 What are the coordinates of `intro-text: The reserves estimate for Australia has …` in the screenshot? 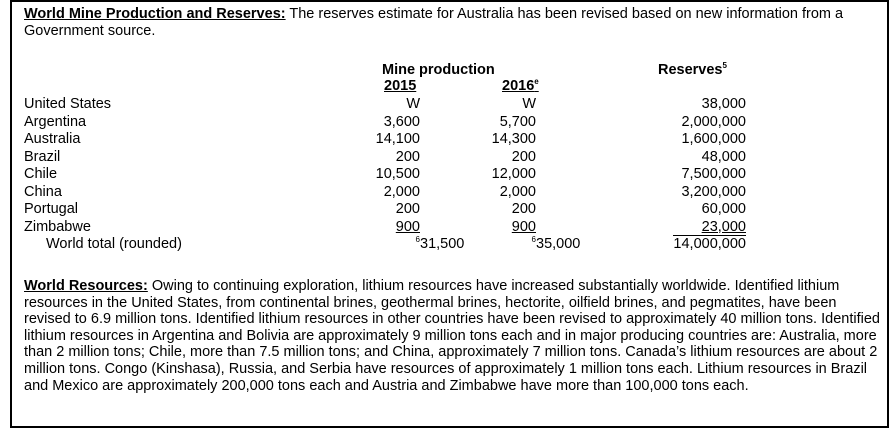 It's located at (434, 22).